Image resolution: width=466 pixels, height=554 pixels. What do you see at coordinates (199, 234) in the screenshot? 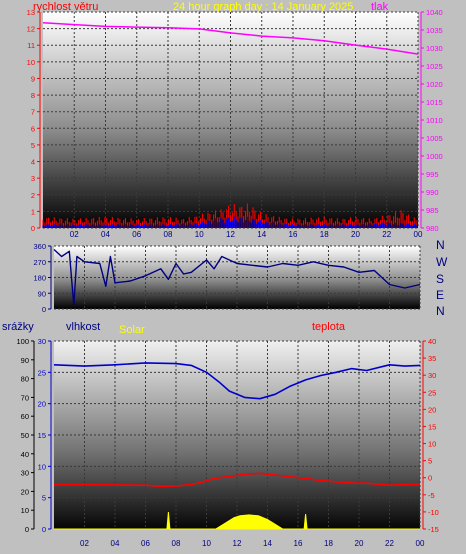
I see `wind-x-tick-label: 10` at bounding box center [199, 234].